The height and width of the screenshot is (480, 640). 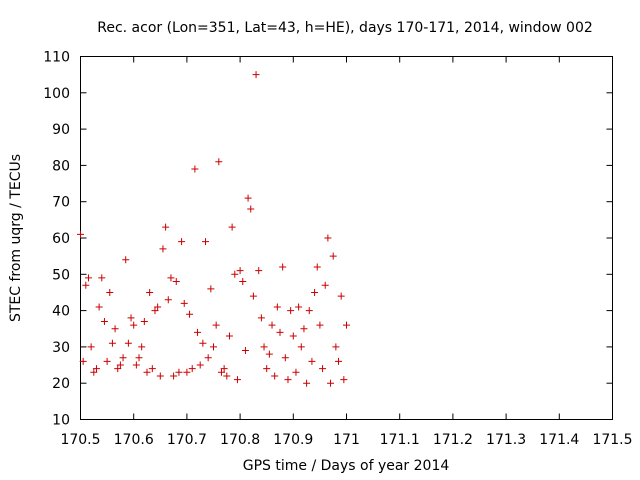 What do you see at coordinates (400, 440) in the screenshot?
I see `x-tick-label: 171.1` at bounding box center [400, 440].